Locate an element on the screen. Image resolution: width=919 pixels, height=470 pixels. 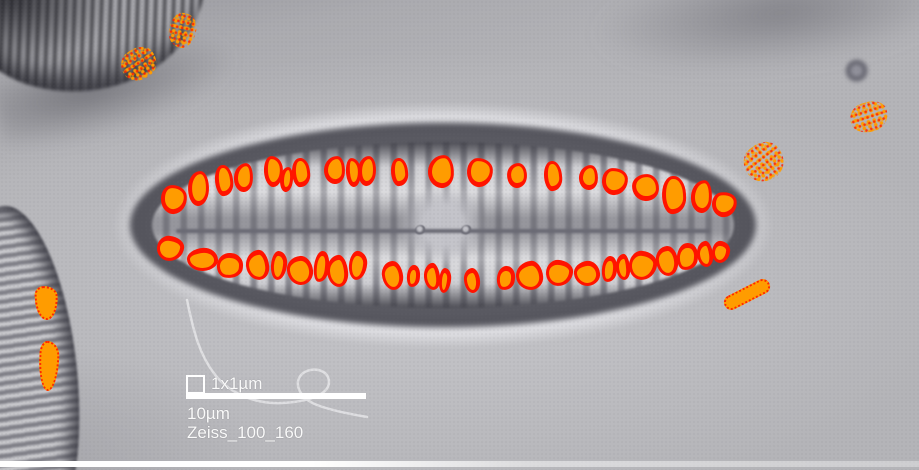
central-pore-right is located at coordinates (466, 230).